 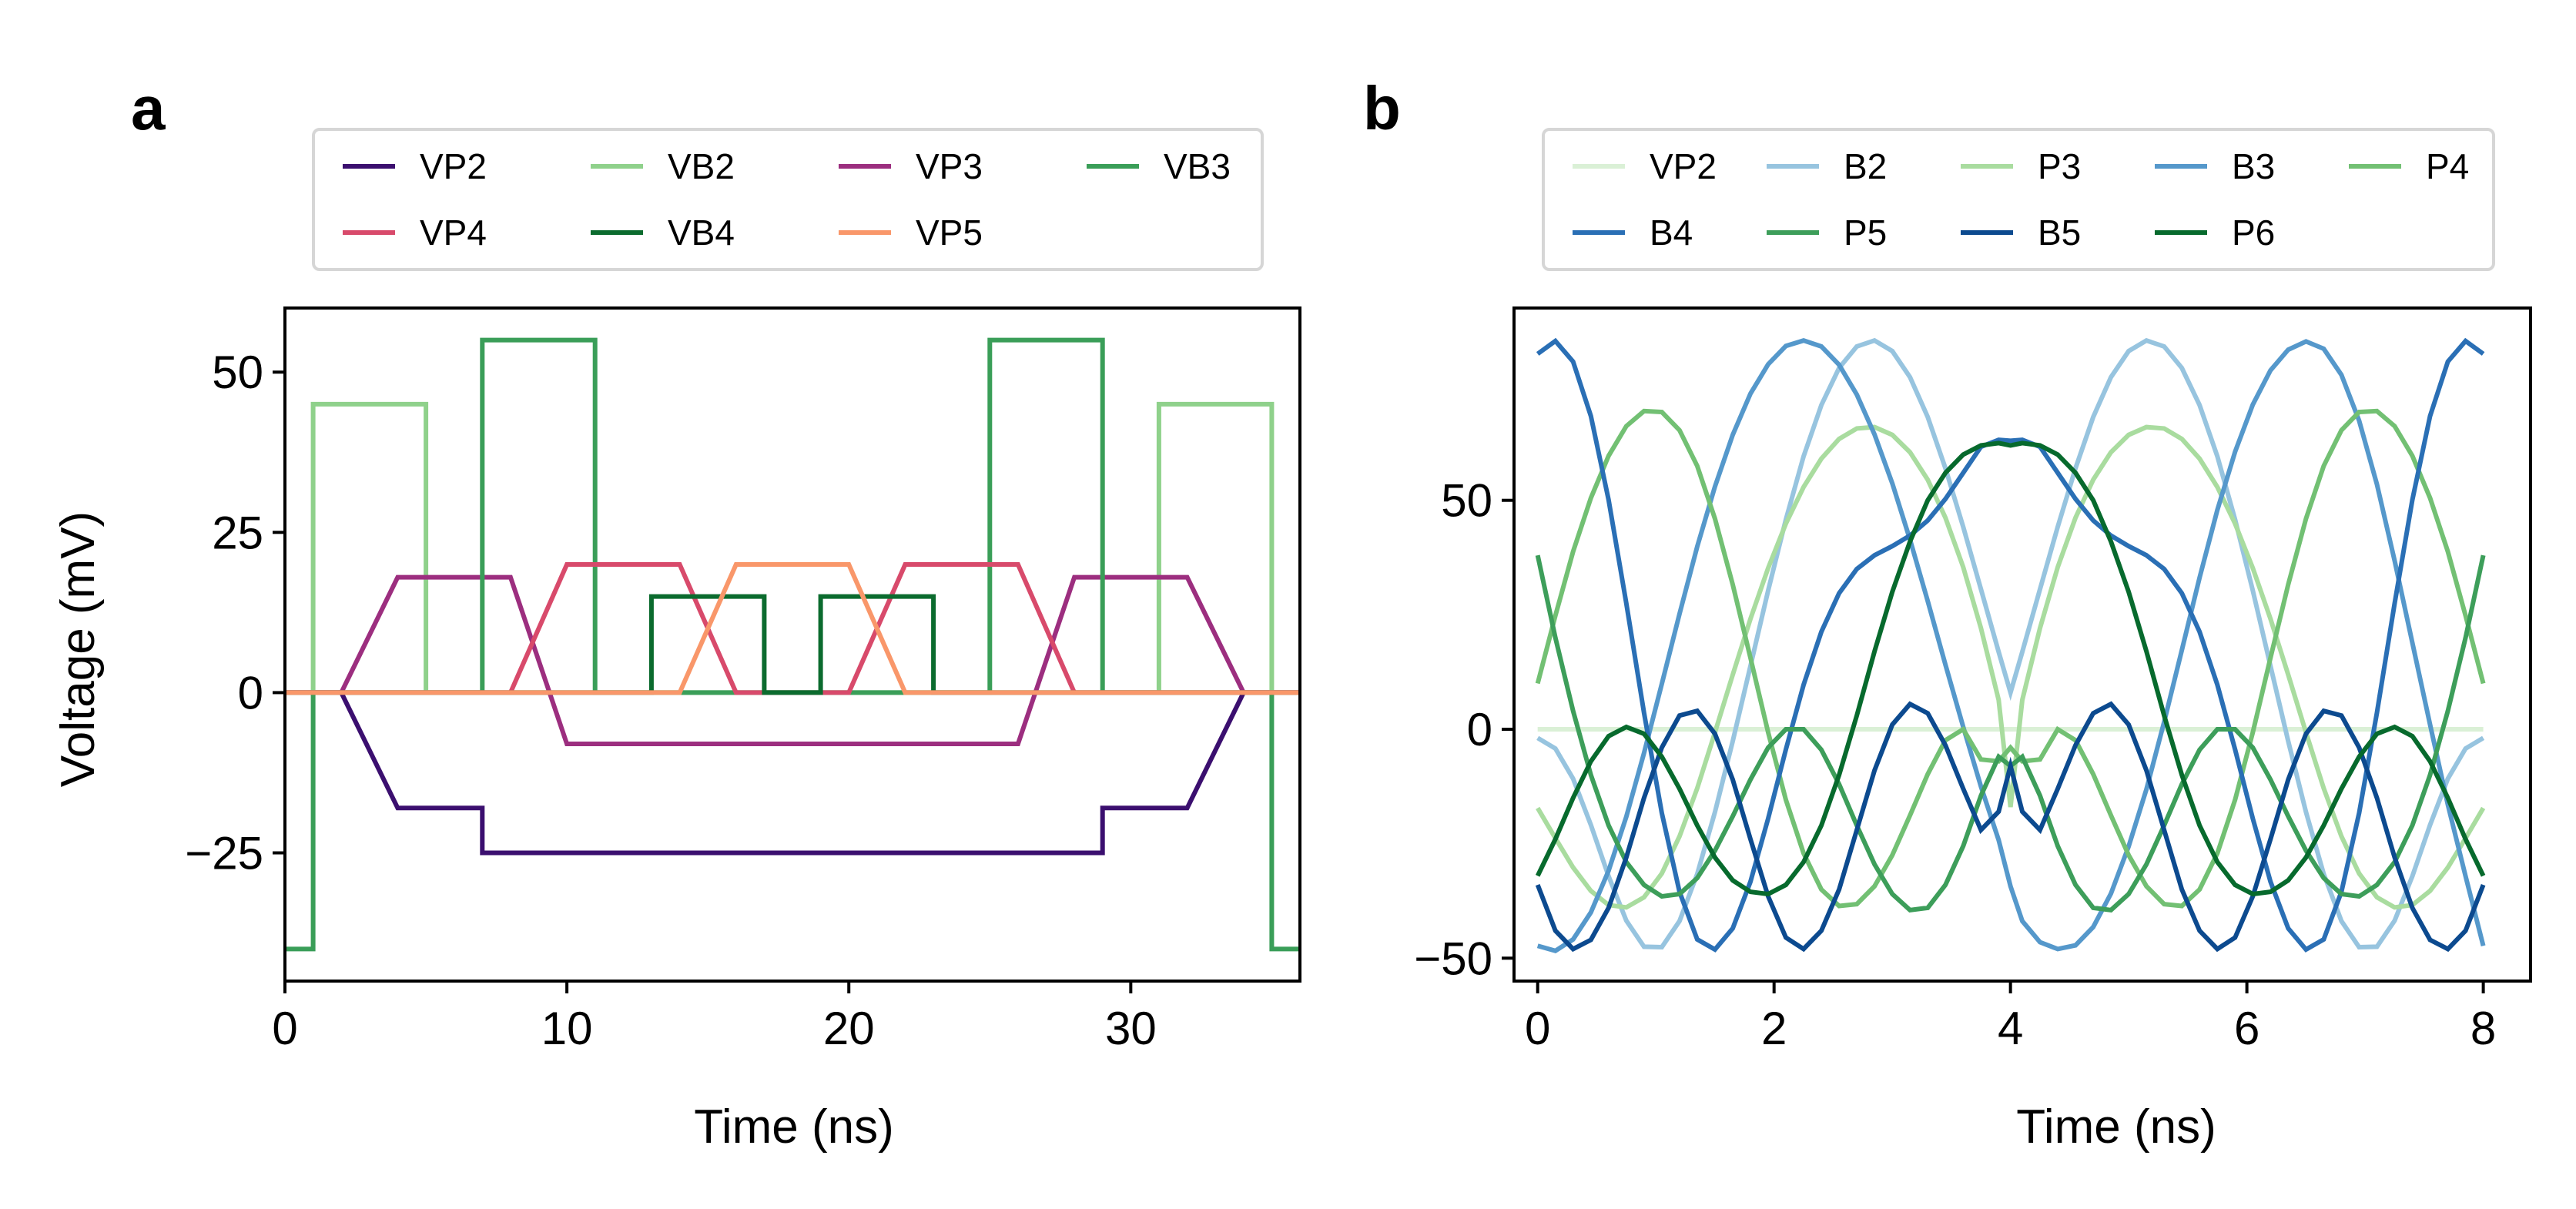 I want to click on series-line-p3-b, so click(x=2011, y=667).